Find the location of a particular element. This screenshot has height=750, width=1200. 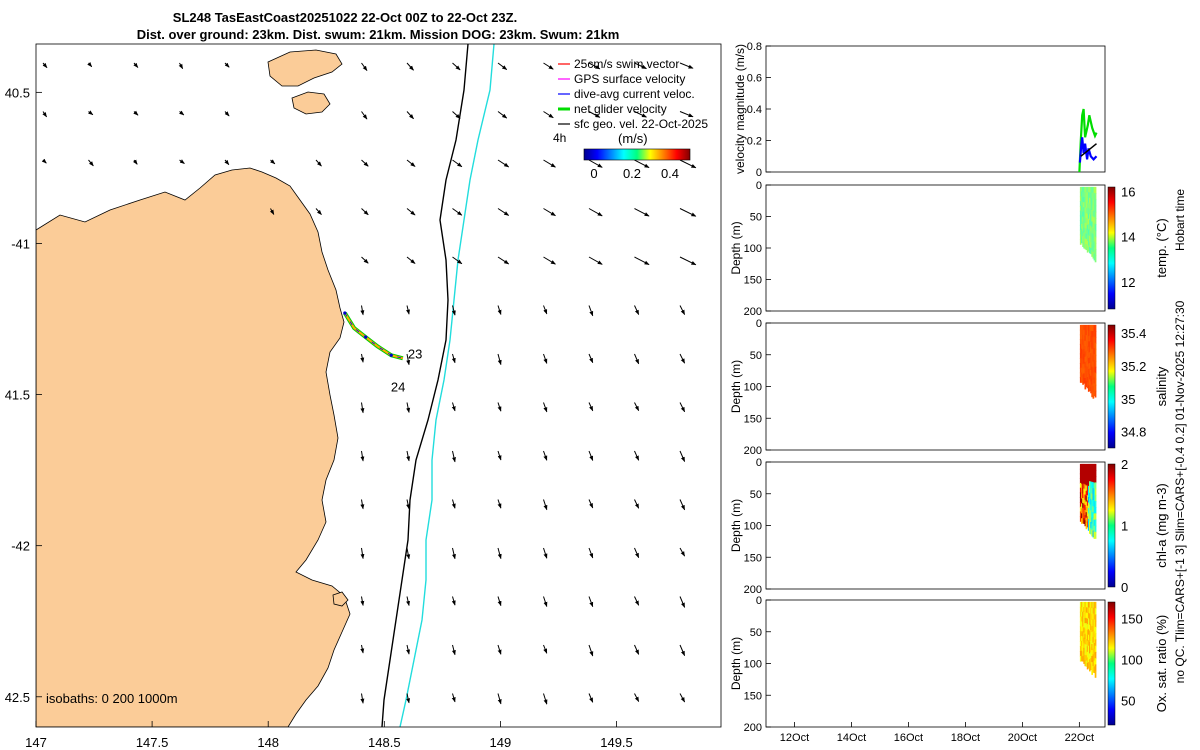

colorbar-label: chl-a (mg m-3) is located at coordinates (1161, 525).